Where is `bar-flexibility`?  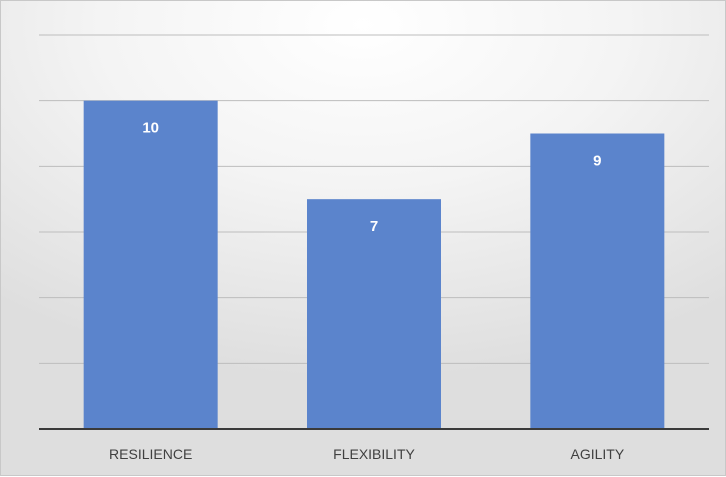 bar-flexibility is located at coordinates (374, 314).